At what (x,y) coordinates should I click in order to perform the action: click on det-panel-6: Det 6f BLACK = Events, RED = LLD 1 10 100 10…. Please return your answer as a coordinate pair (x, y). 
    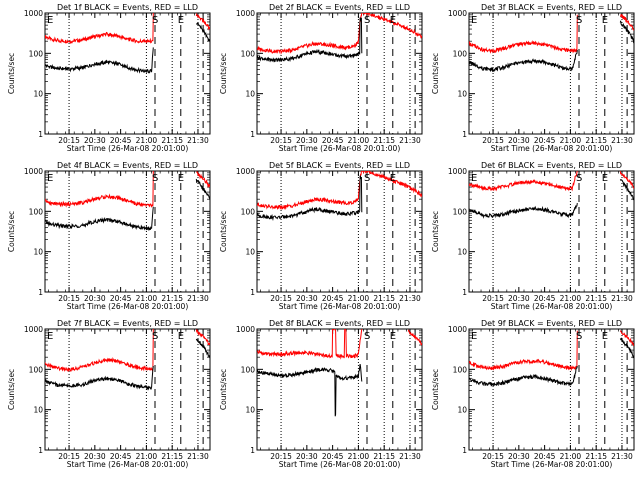
    Looking at the image, I should click on (533, 236).